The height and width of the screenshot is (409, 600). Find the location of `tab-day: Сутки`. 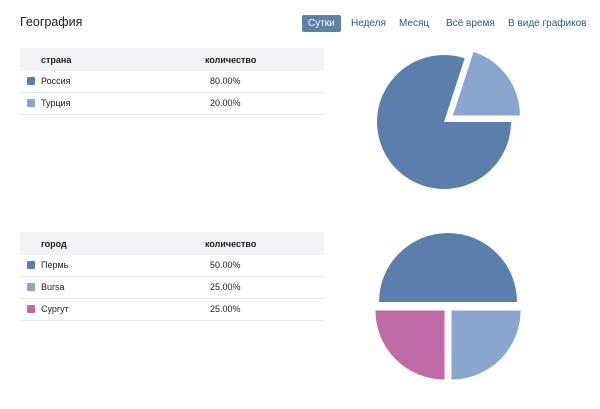

tab-day: Сутки is located at coordinates (321, 23).